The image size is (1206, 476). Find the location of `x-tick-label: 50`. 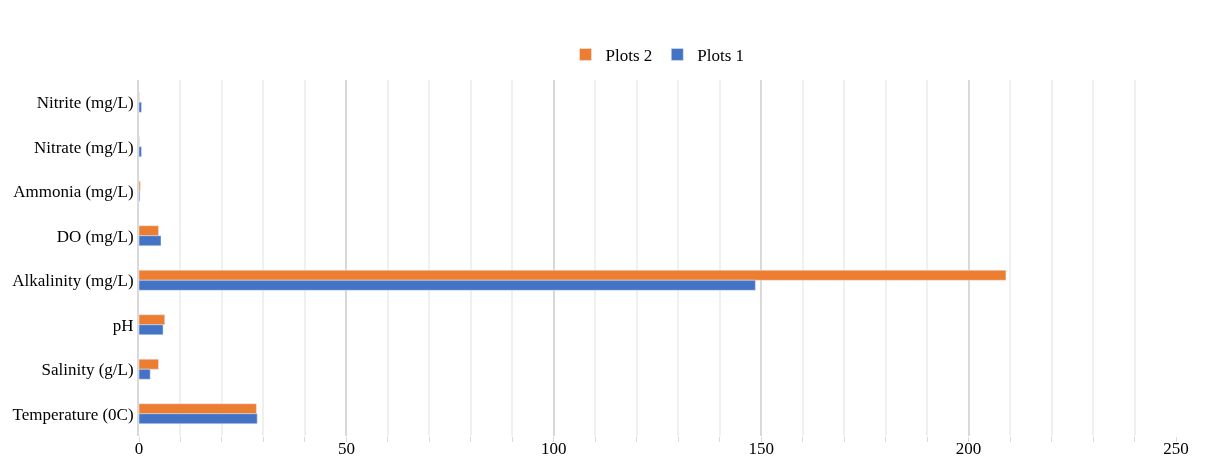

x-tick-label: 50 is located at coordinates (346, 448).